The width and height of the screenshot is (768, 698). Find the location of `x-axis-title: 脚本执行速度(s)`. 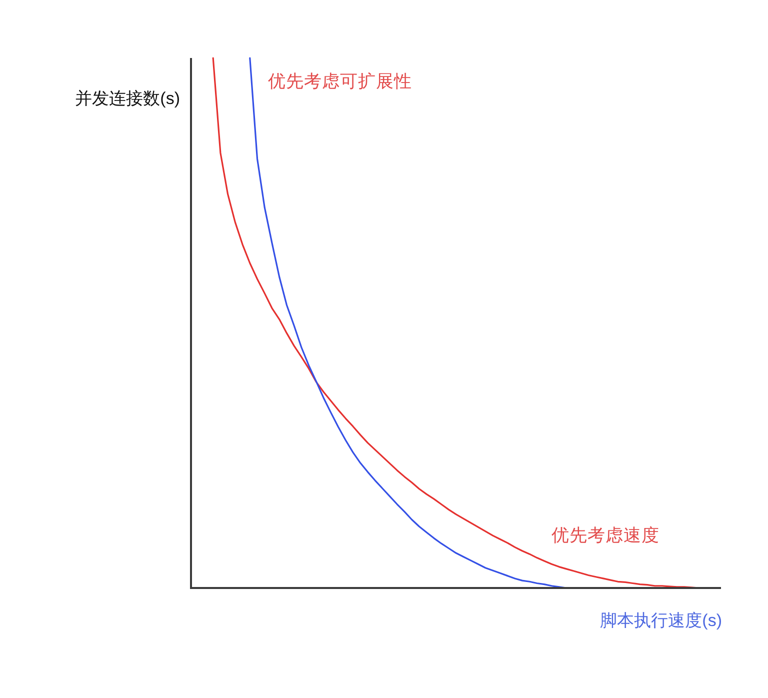

x-axis-title: 脚本执行速度(s) is located at coordinates (661, 620).